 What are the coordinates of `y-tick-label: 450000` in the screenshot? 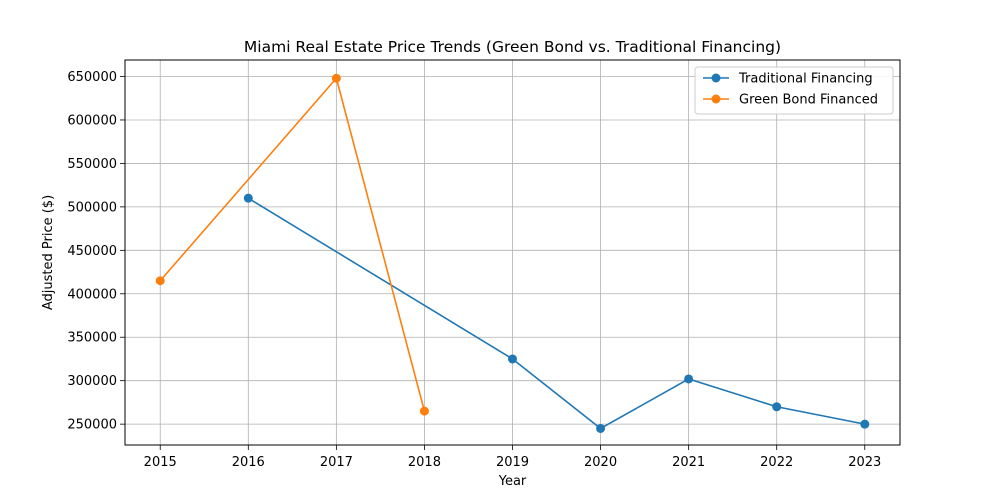 It's located at (92, 251).